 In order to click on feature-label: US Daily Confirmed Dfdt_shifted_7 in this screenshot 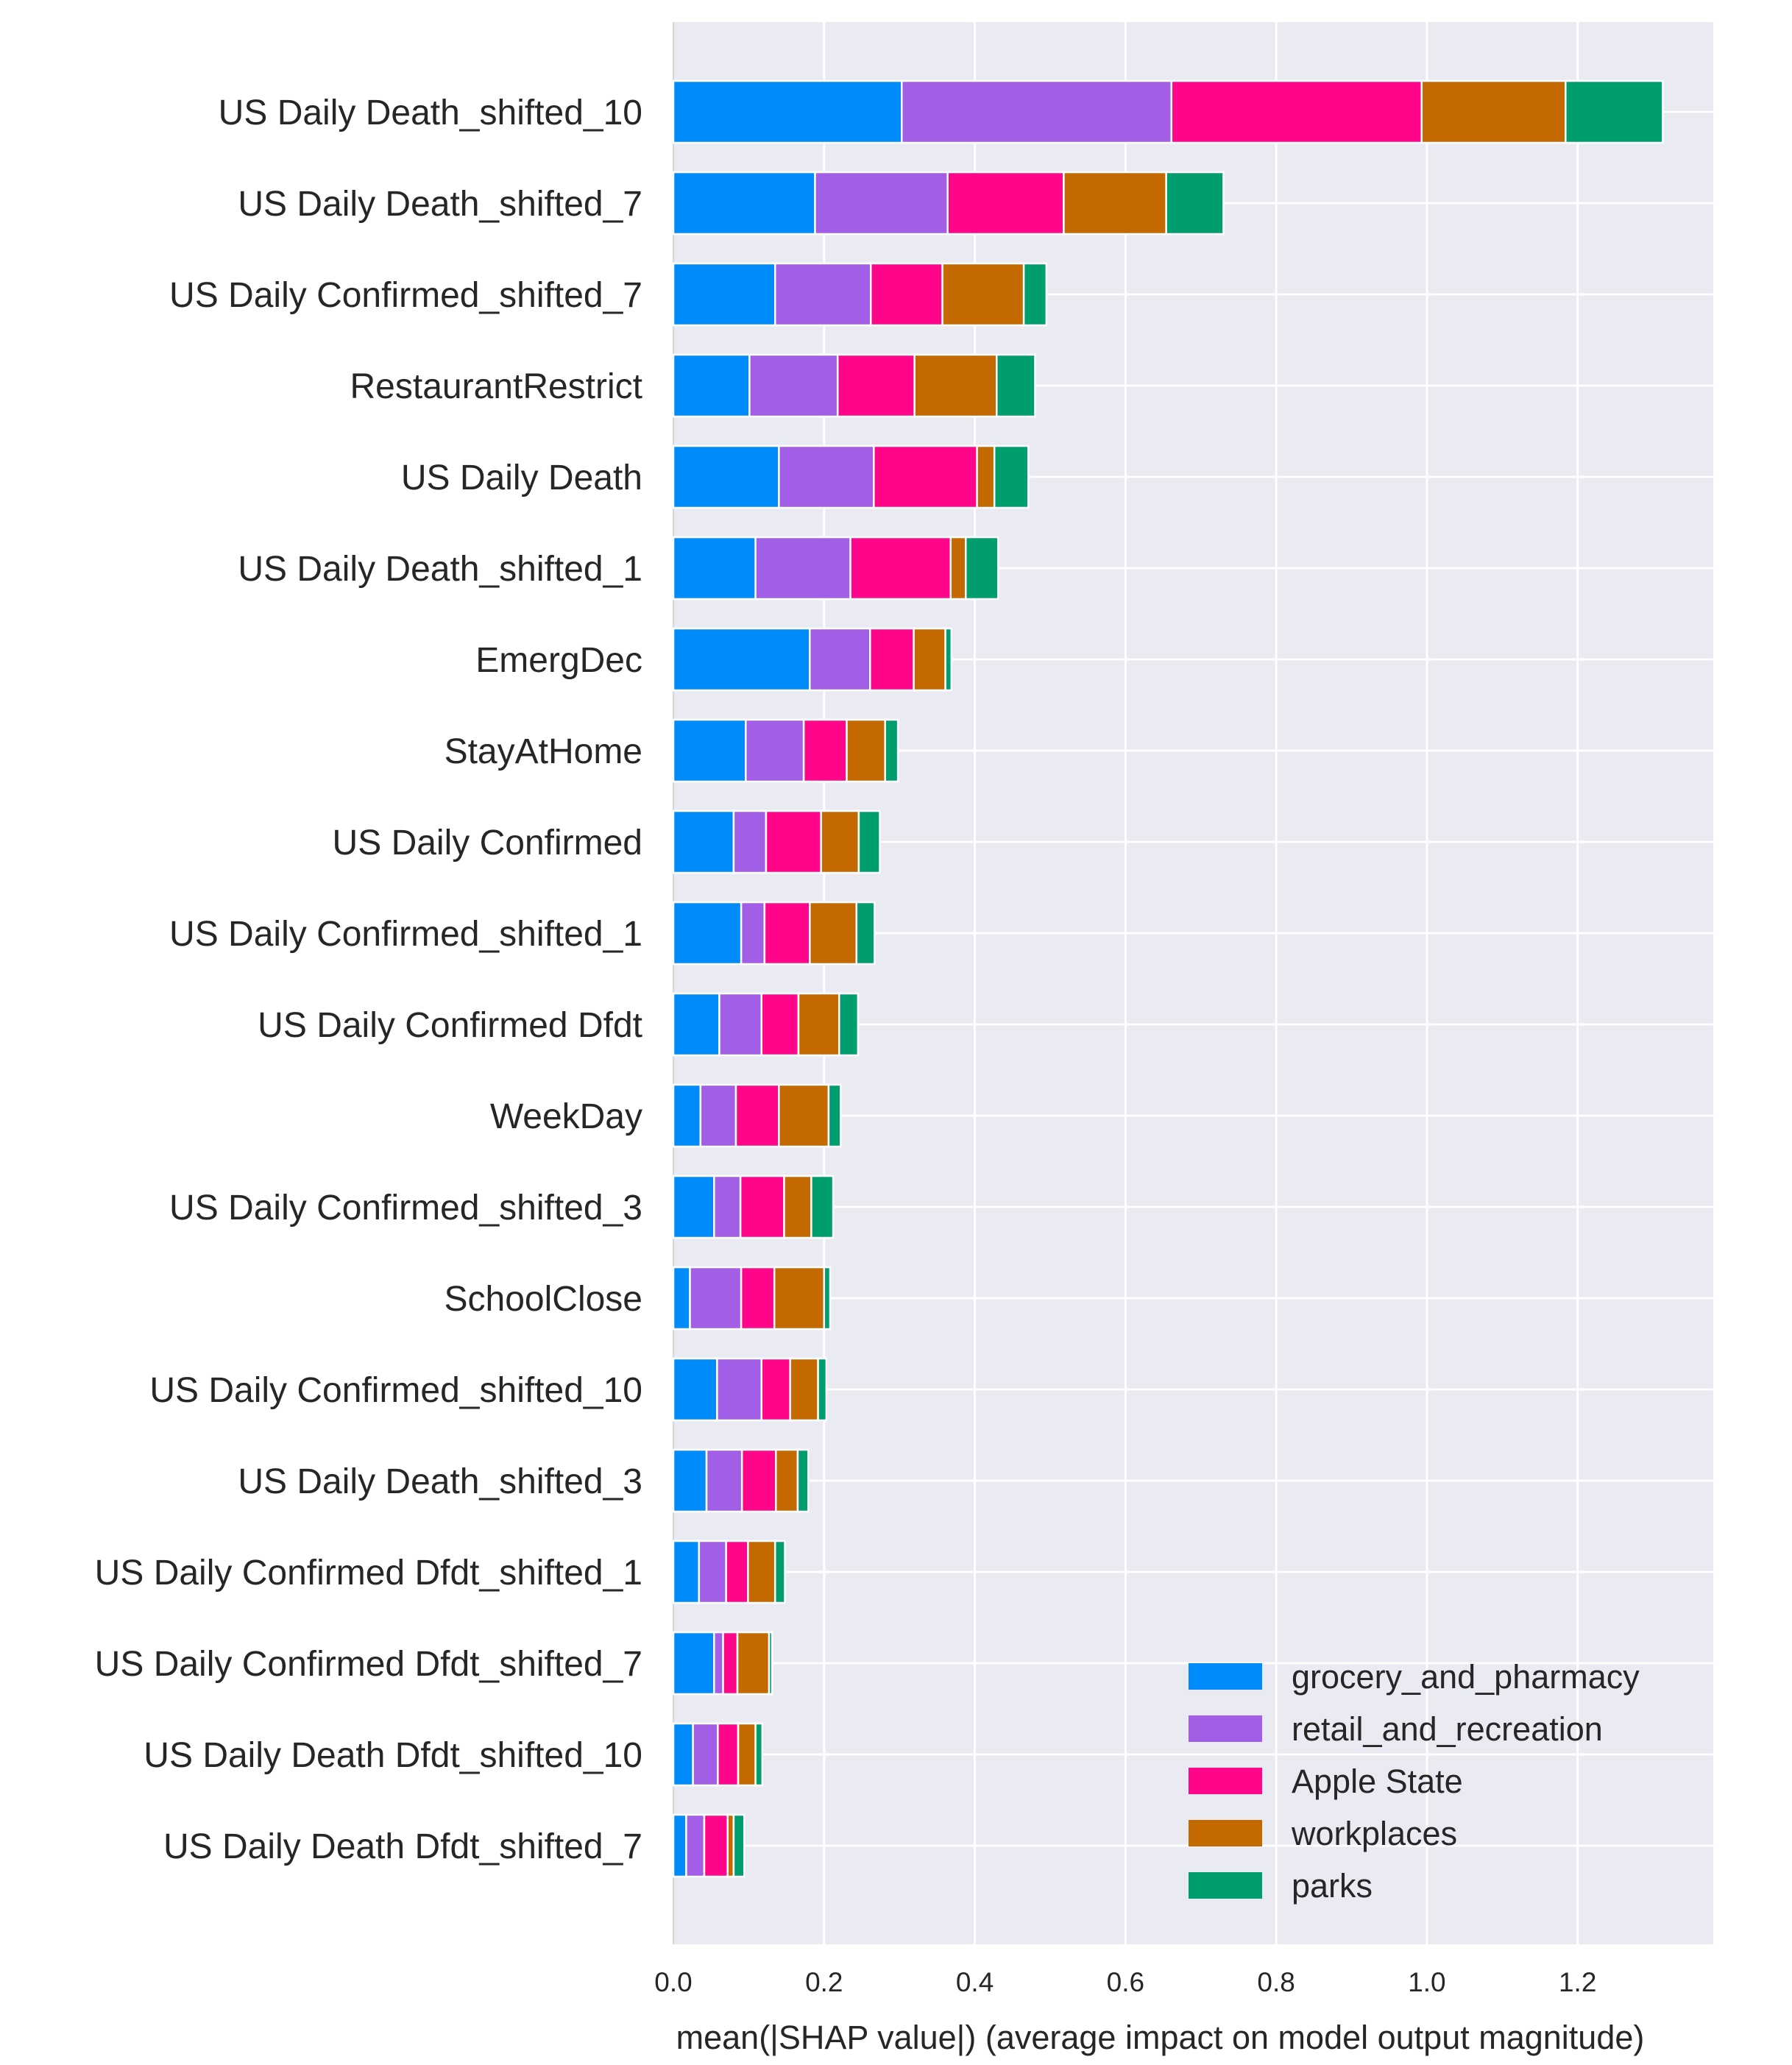, I will do `click(368, 1664)`.